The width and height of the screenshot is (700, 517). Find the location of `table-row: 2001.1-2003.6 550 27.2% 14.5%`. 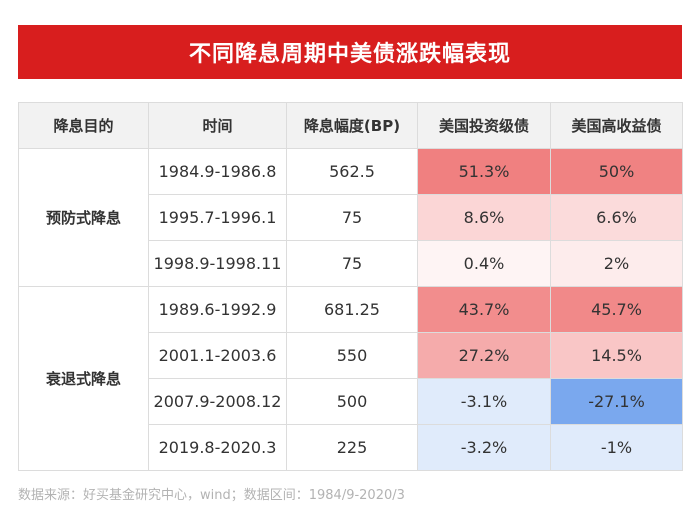

table-row: 2001.1-2003.6 550 27.2% 14.5% is located at coordinates (351, 355).